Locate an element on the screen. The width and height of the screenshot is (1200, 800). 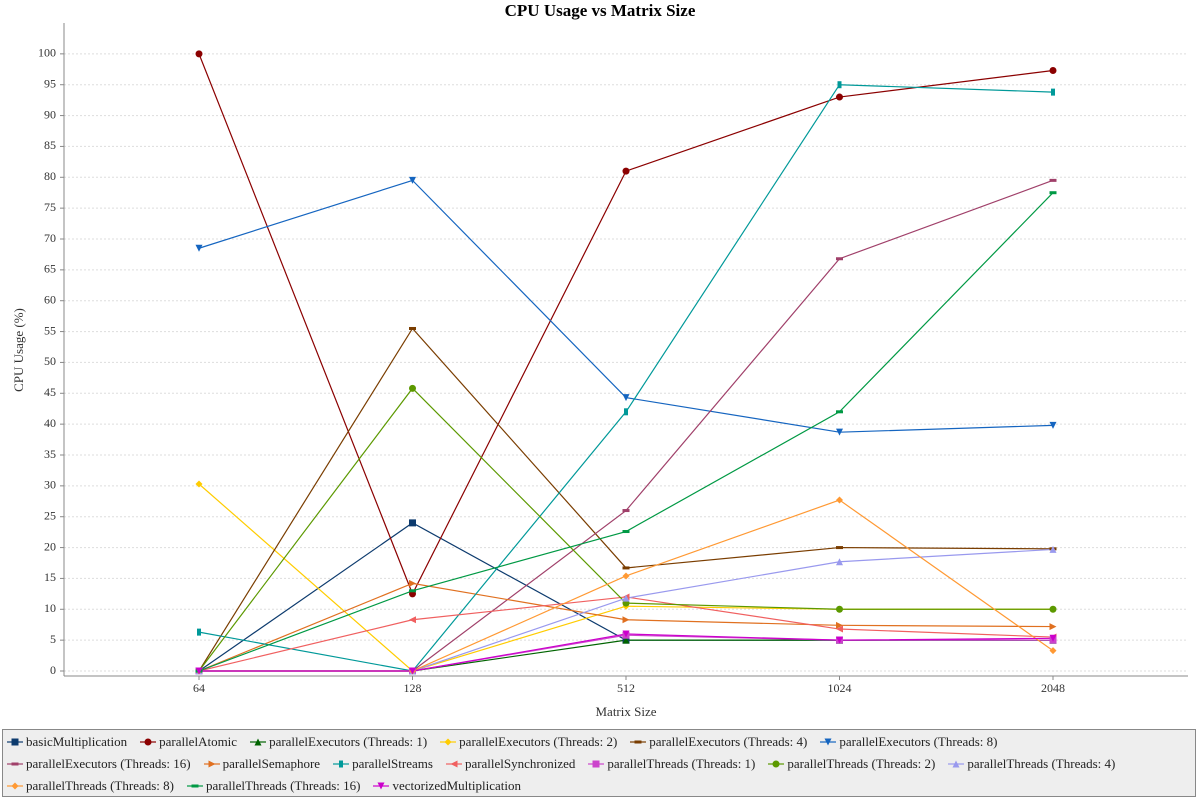
y-tick-label: 15 is located at coordinates (50, 577).